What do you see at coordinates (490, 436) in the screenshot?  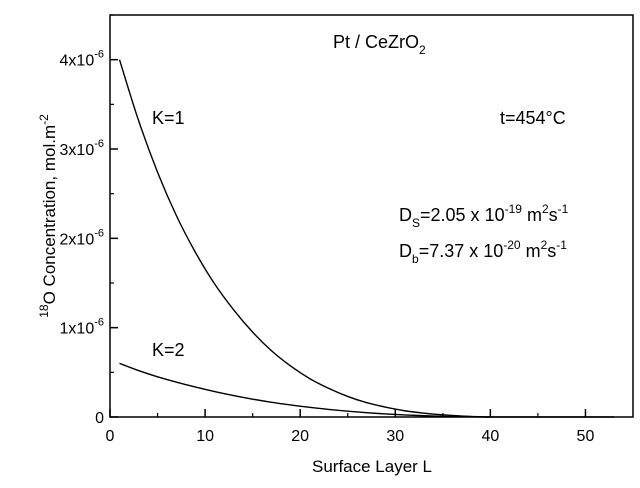 I see `x-tick-label: 40` at bounding box center [490, 436].